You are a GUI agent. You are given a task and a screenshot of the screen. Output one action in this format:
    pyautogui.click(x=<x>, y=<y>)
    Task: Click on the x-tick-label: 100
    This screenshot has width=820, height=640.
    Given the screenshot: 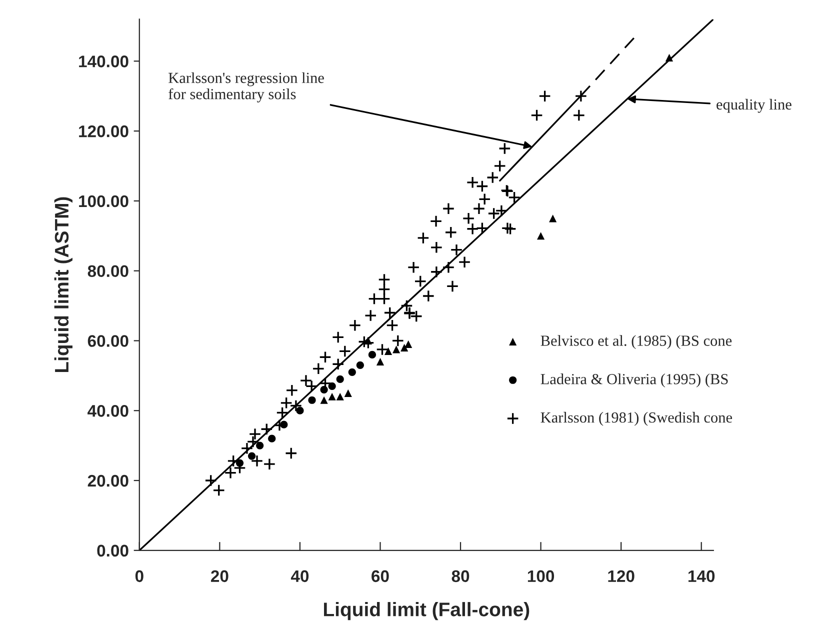 What is the action you would take?
    pyautogui.click(x=541, y=576)
    